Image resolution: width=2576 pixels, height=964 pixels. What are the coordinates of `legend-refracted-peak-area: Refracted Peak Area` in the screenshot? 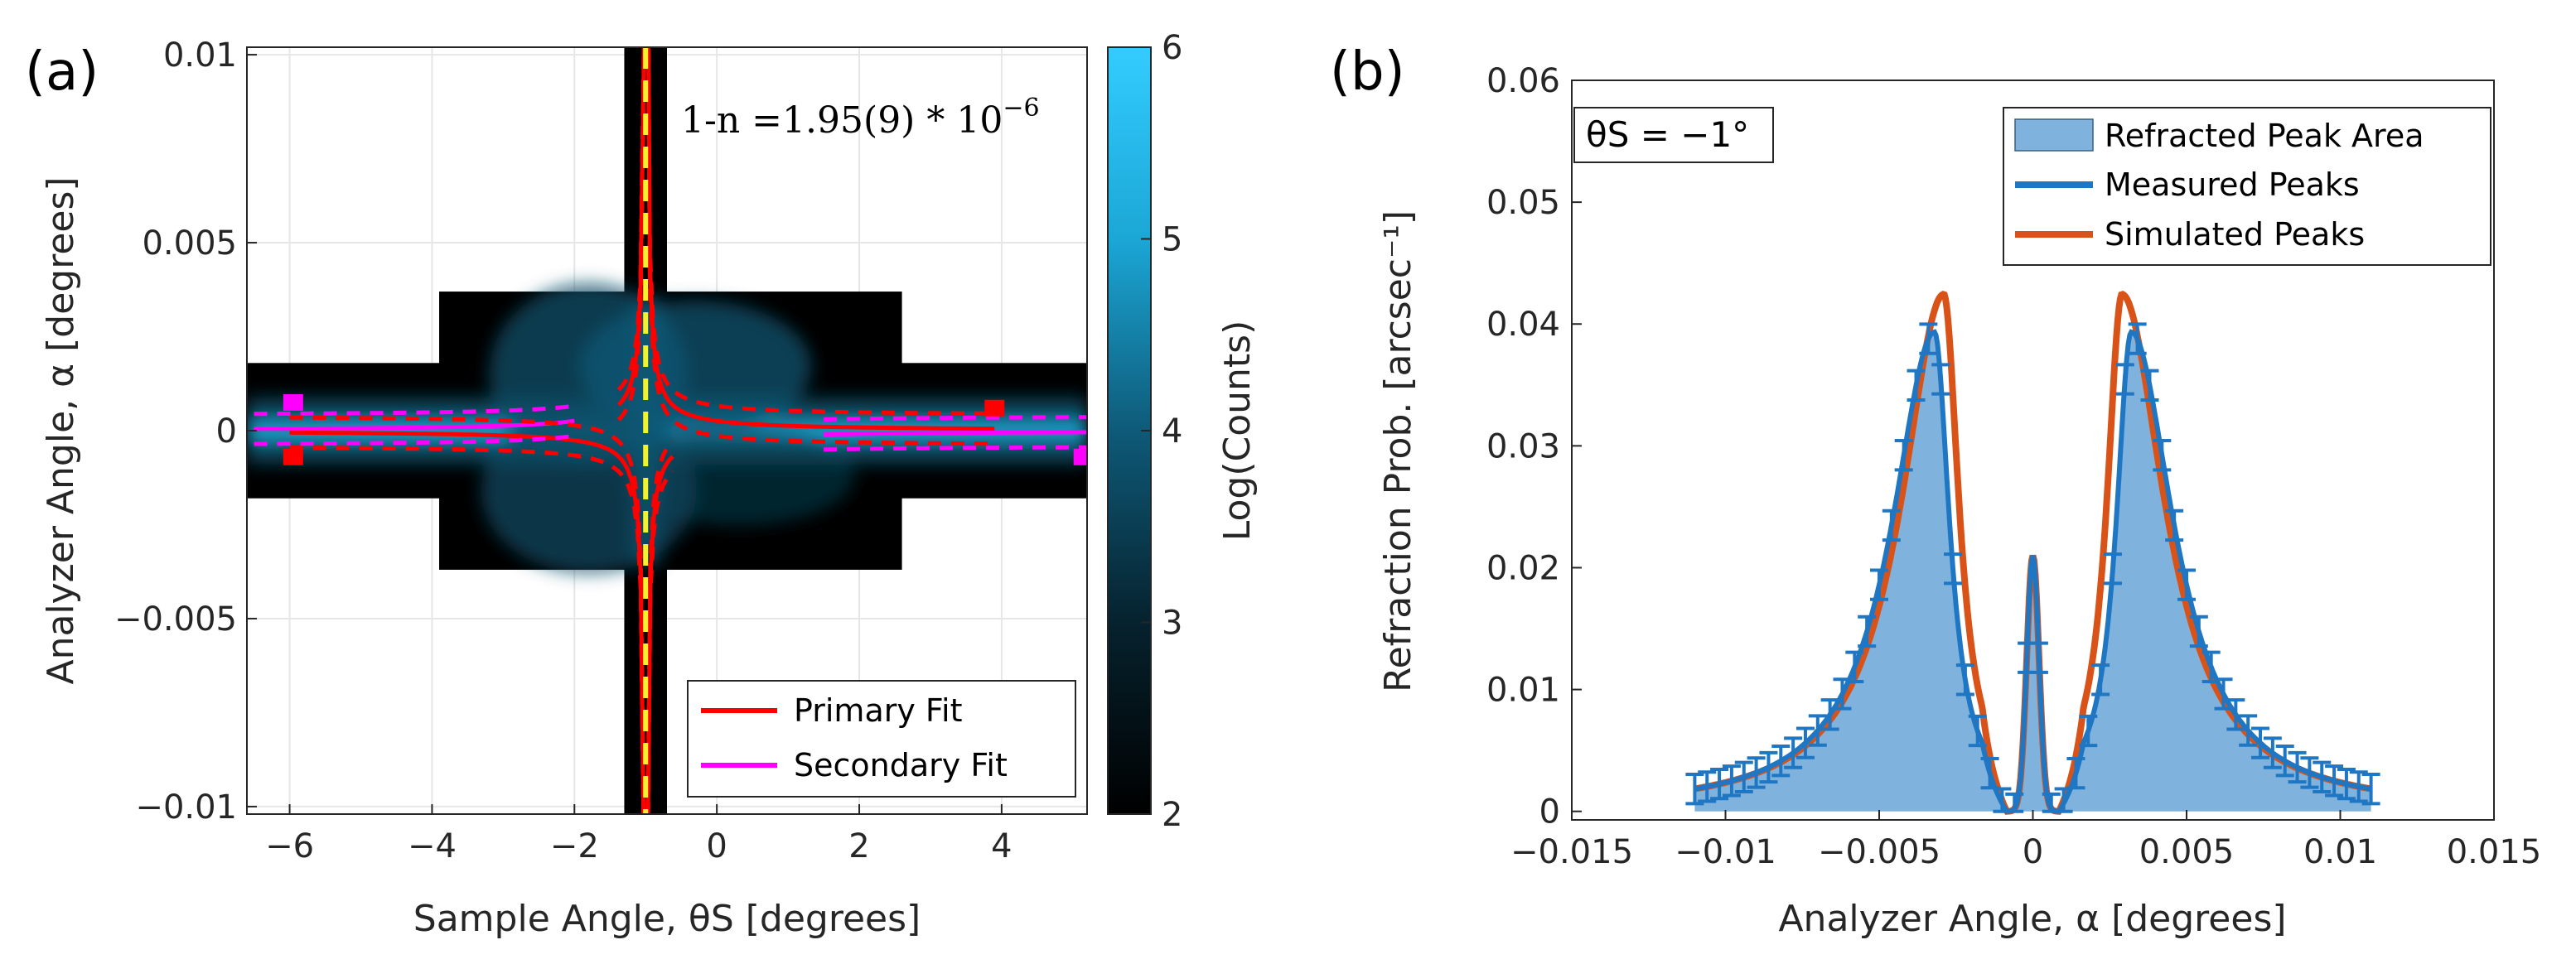 It's located at (2264, 136).